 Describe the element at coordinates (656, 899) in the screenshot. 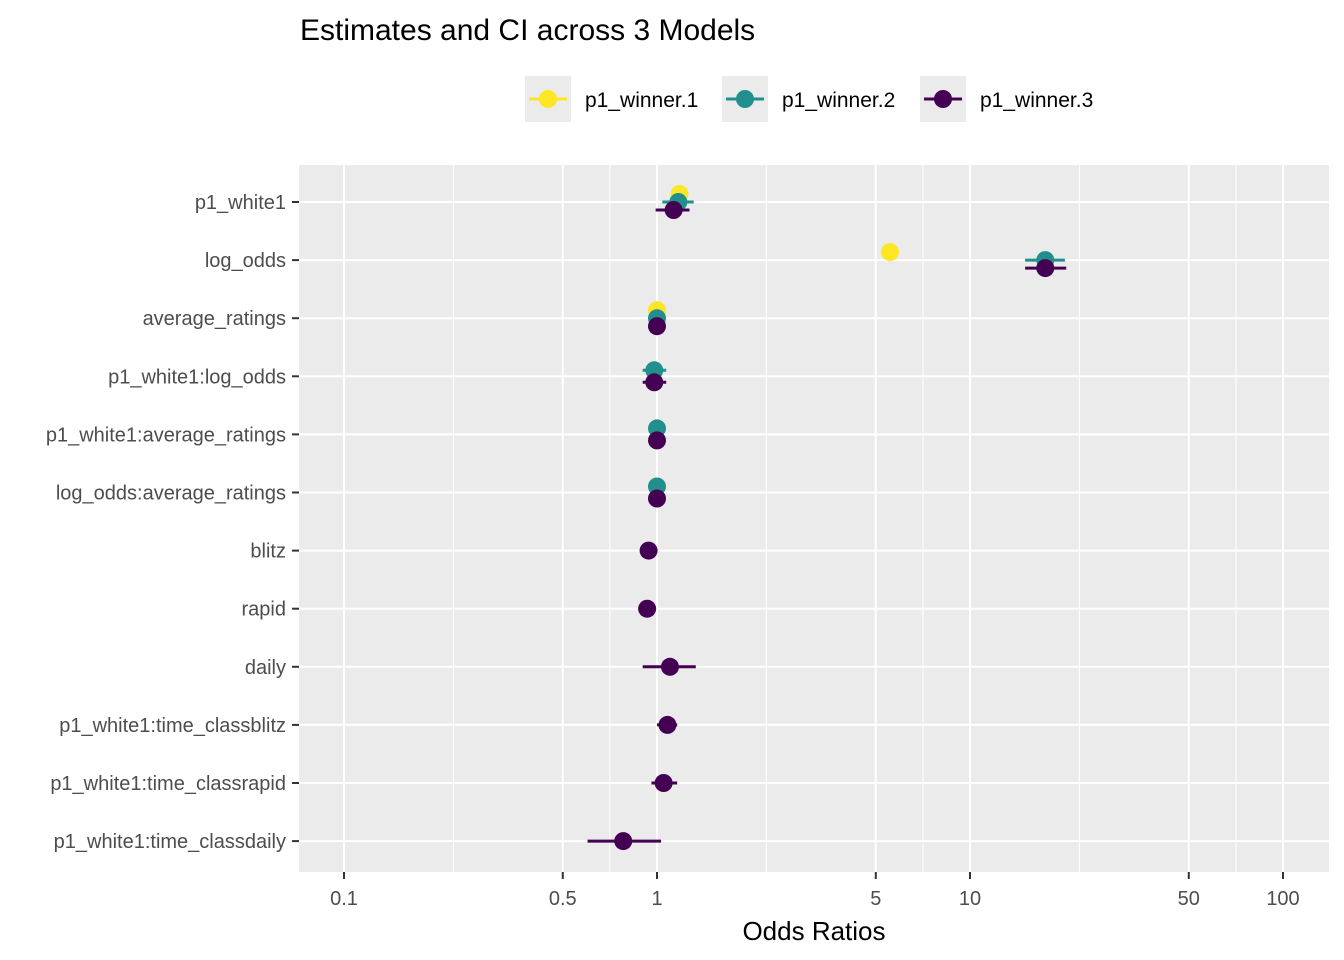

I see `x-tick-label: 1` at that location.